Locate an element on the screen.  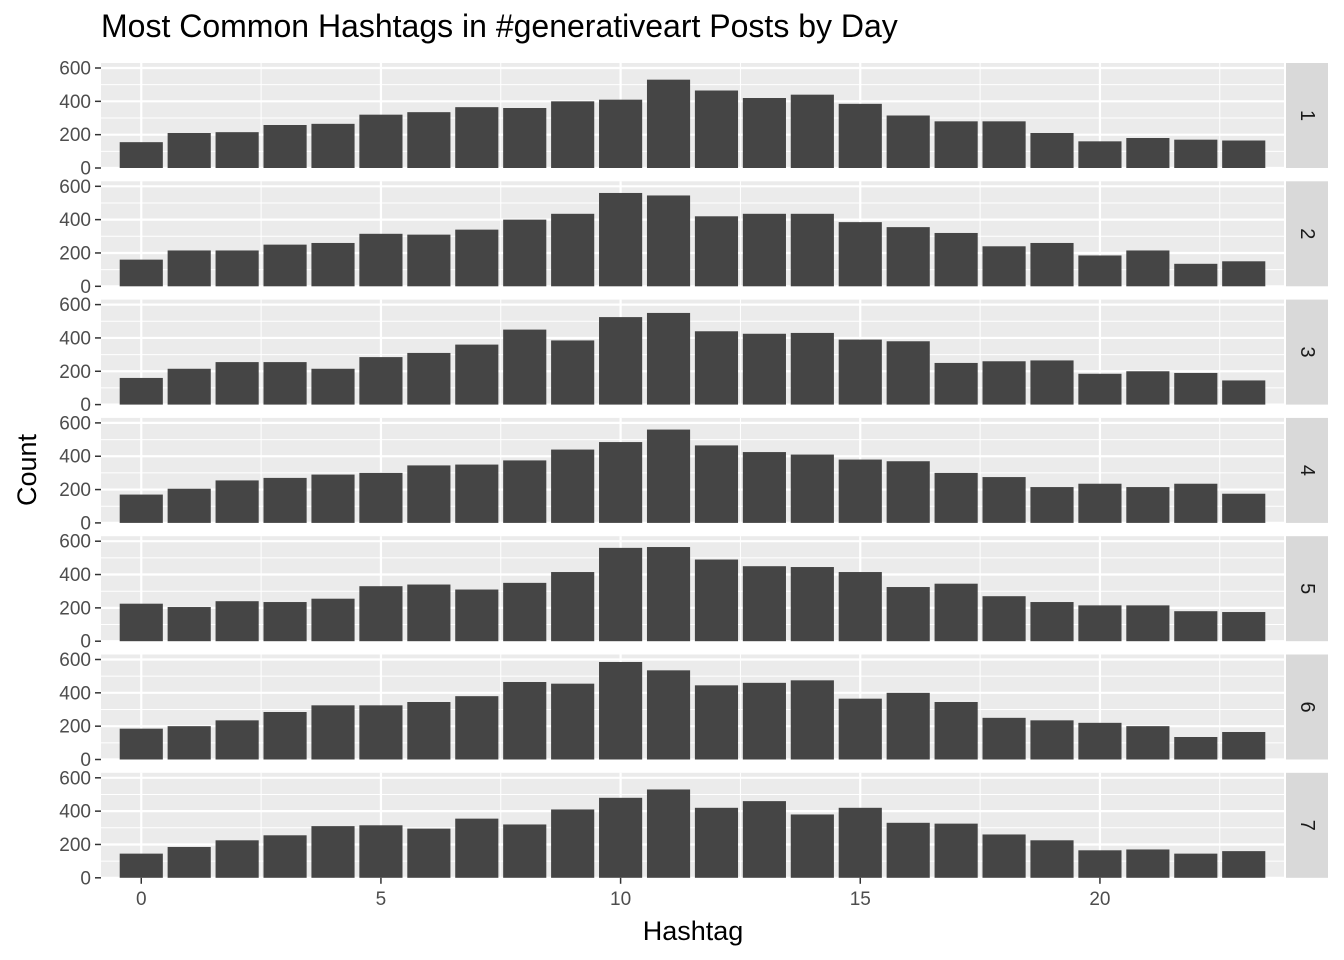
facet-panel-2: 0 200 400 600 2 is located at coordinates (693, 237).